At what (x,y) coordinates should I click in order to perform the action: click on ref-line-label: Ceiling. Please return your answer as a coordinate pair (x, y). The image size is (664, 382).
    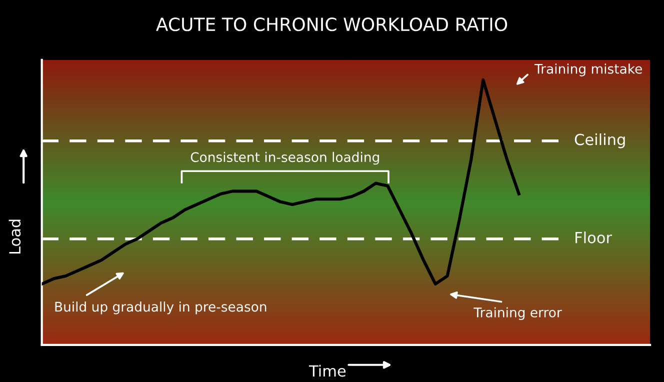
    Looking at the image, I should click on (599, 140).